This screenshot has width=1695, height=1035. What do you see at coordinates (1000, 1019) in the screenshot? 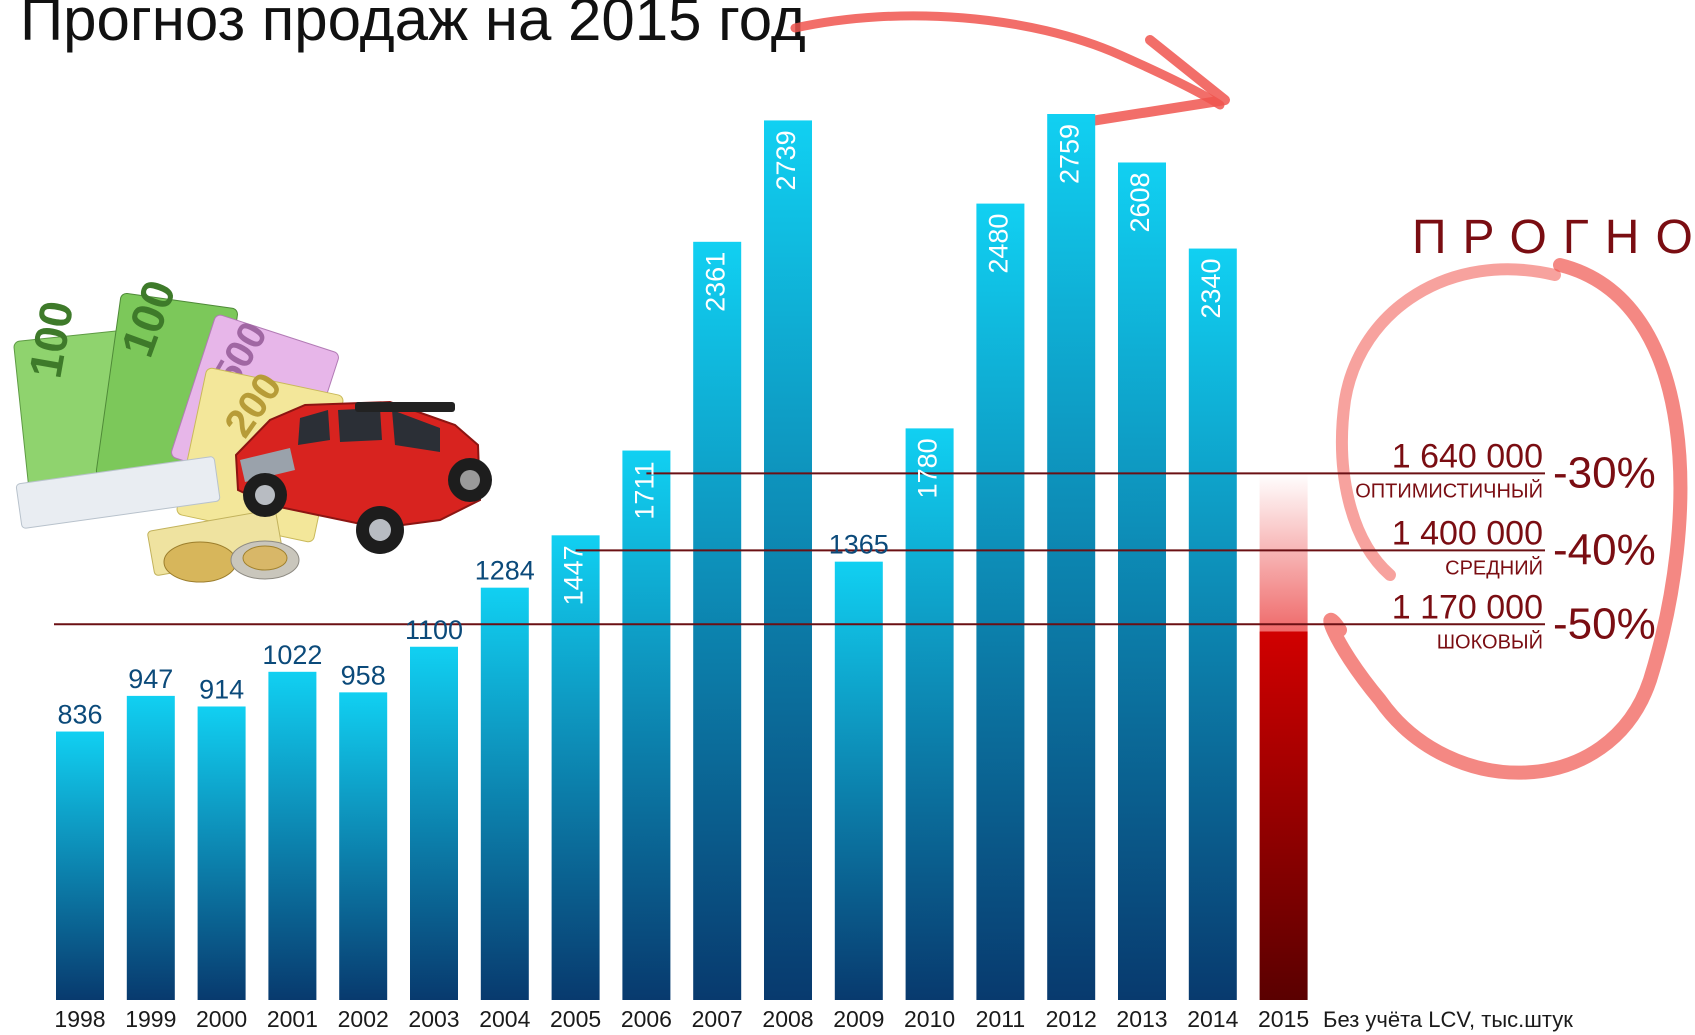
I see `x-tick-label-2011: 2011` at bounding box center [1000, 1019].